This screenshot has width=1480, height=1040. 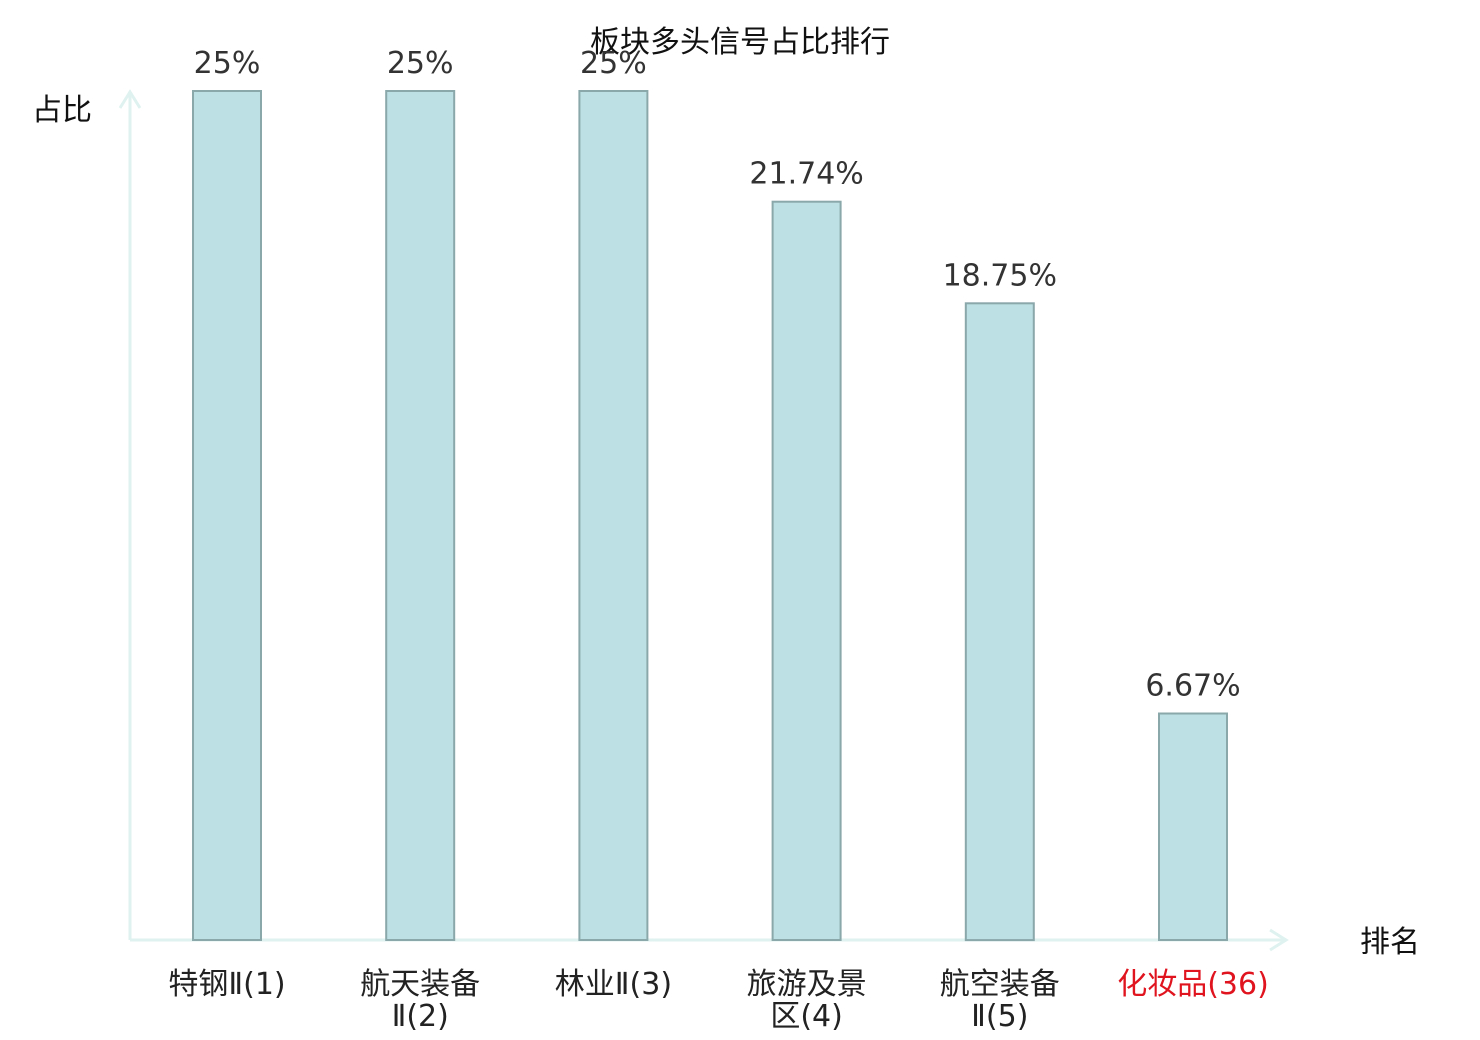 What do you see at coordinates (1390, 942) in the screenshot?
I see `x-axis-label: 排名` at bounding box center [1390, 942].